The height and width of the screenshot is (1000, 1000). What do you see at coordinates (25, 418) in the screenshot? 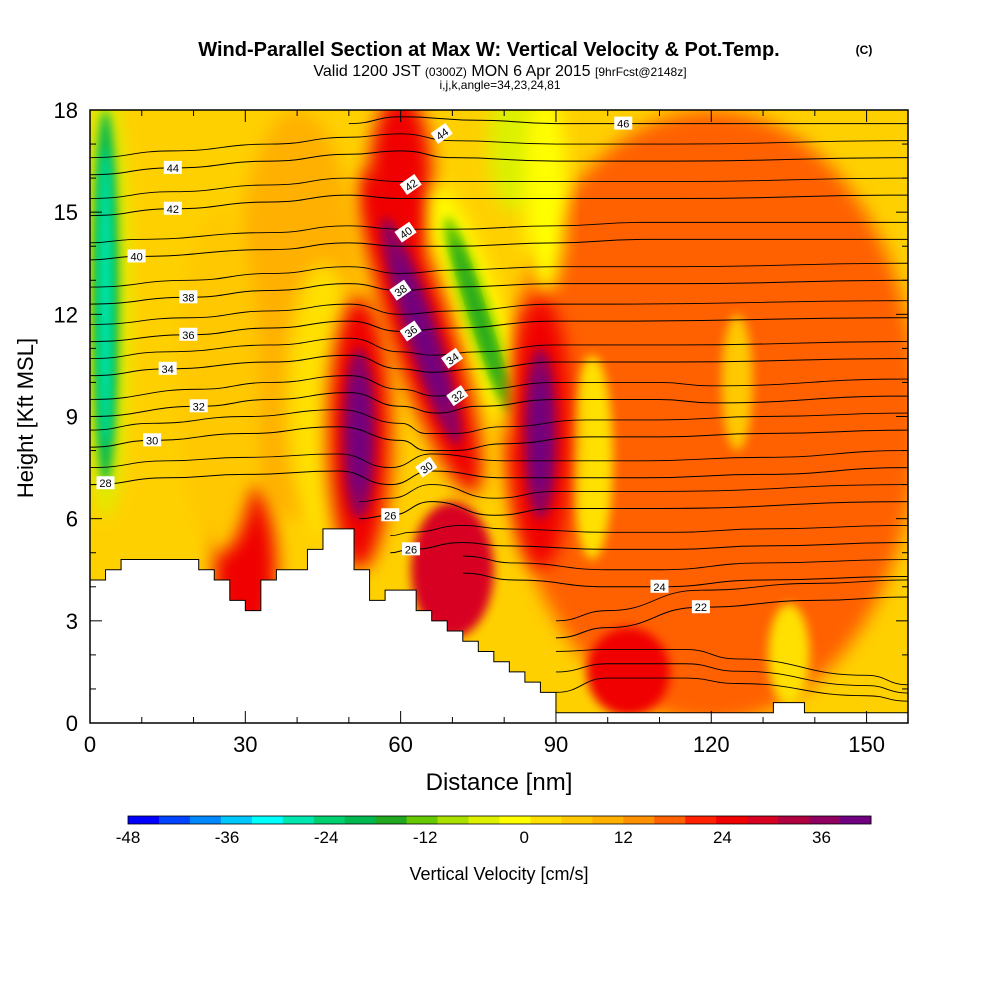
I see `y-axis-label: Height [Kft MSL]` at bounding box center [25, 418].